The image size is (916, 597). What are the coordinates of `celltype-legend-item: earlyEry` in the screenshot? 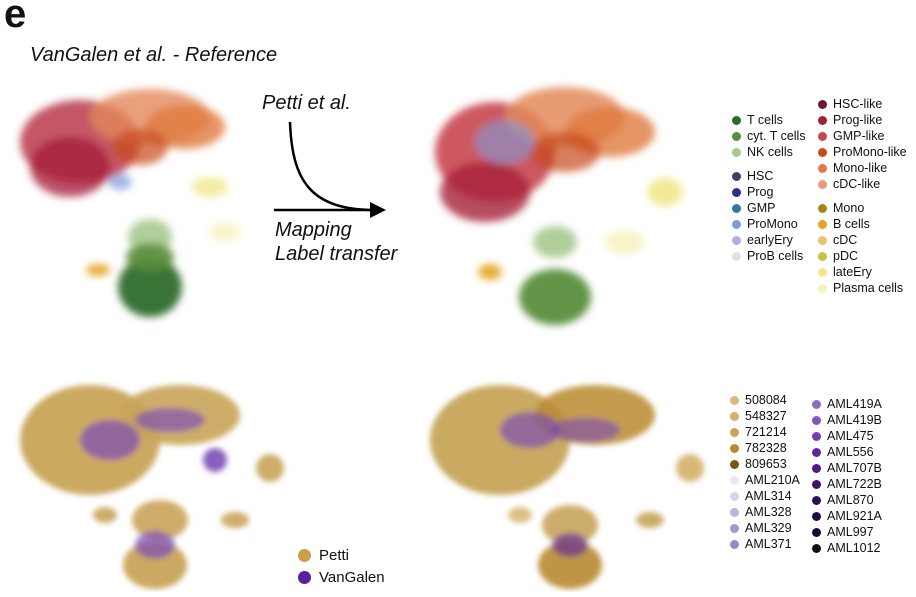 It's located at (769, 240).